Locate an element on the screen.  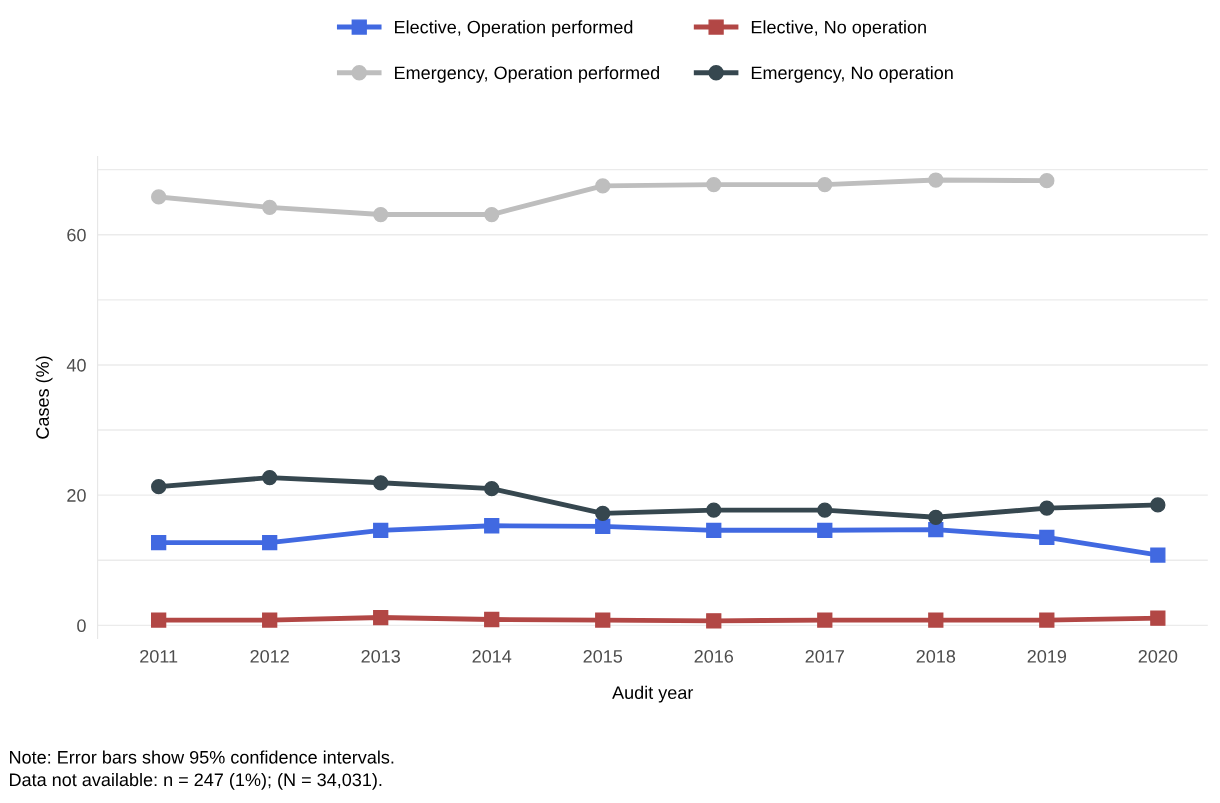
x-axis-title: Audit year is located at coordinates (653, 694).